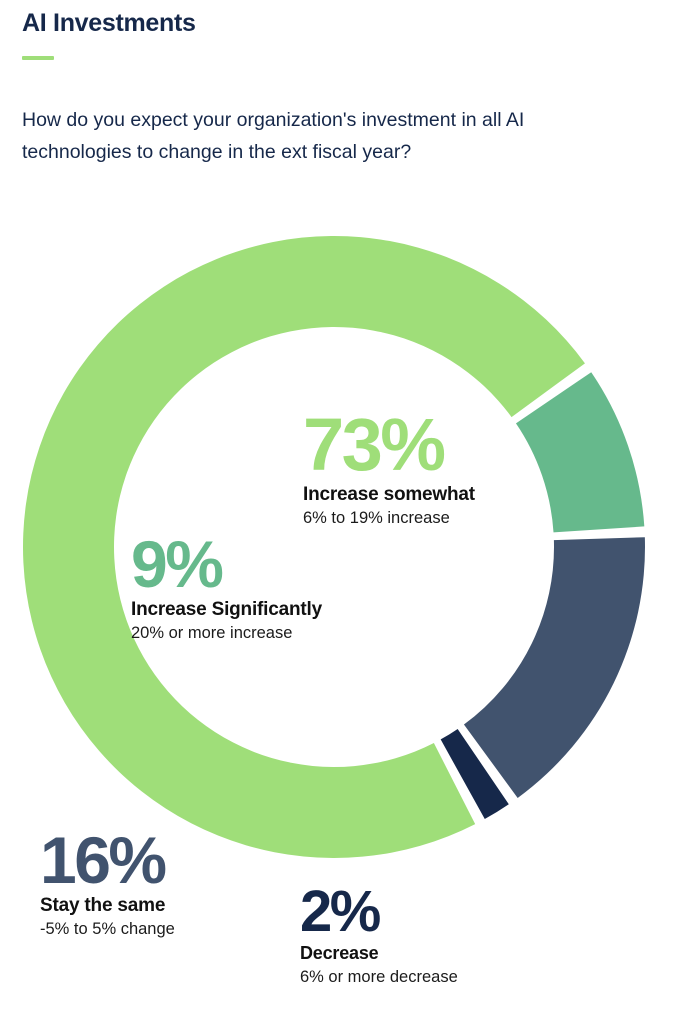 This screenshot has height=1010, width=692. I want to click on accent-dash, so click(38, 58).